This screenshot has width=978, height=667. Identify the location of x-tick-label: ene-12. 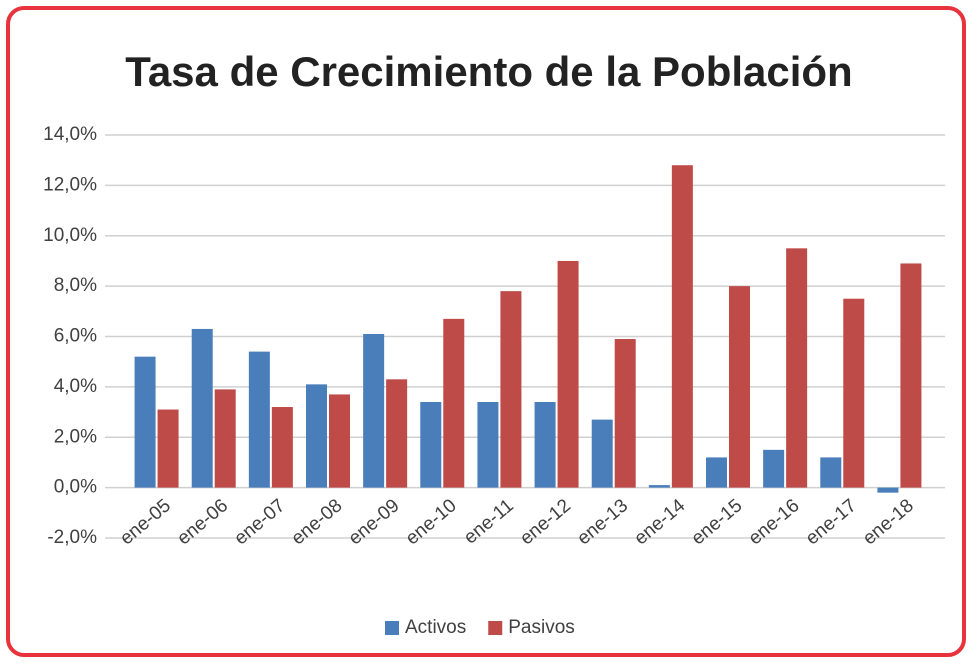
(545, 522).